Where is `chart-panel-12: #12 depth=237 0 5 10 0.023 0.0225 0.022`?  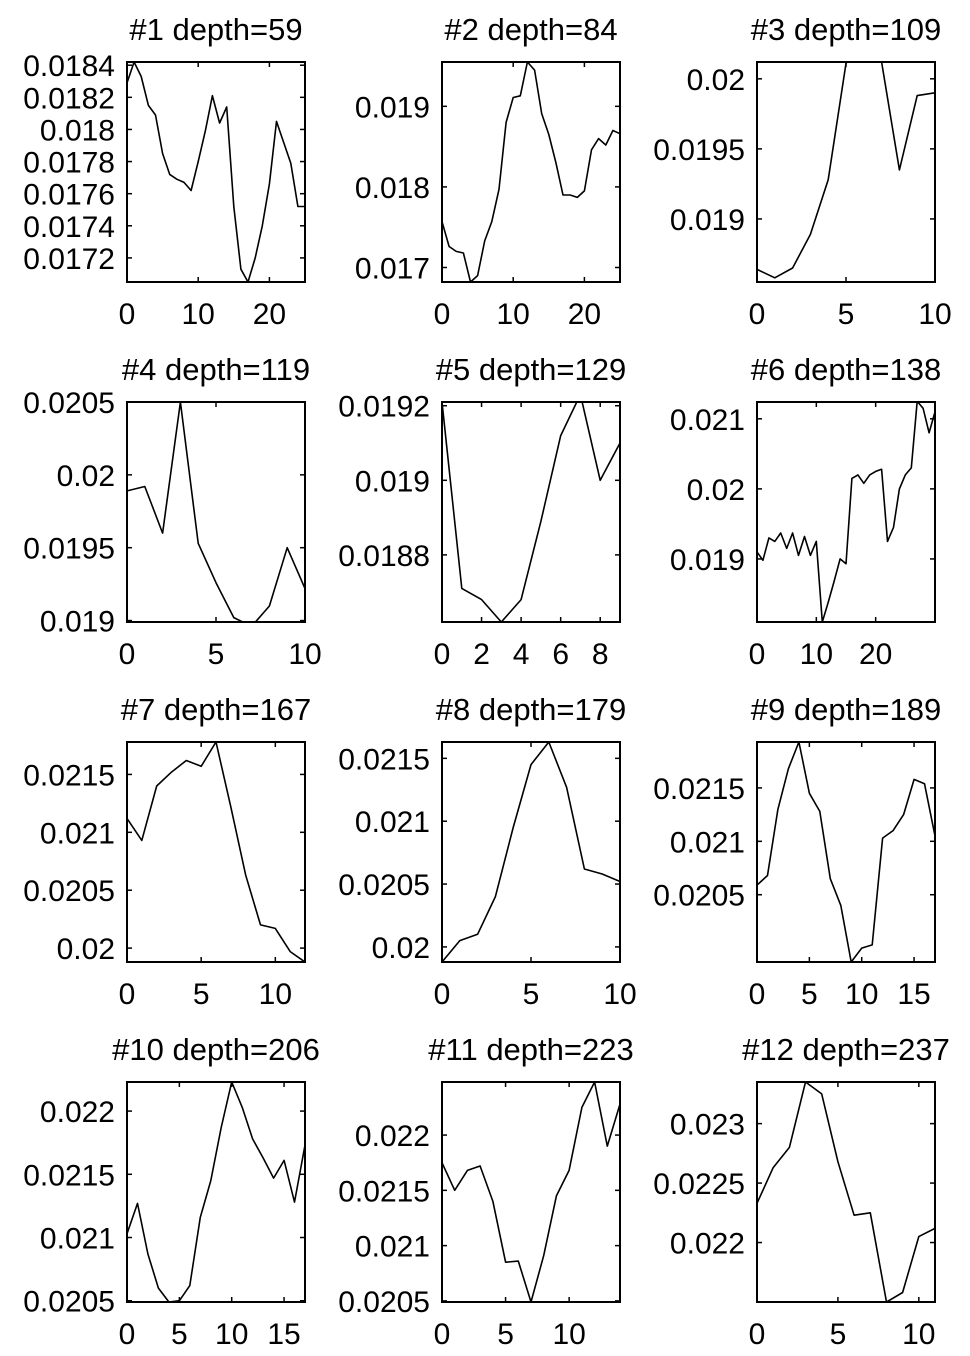
chart-panel-12: #12 depth=237 0 5 10 0.023 0.0225 0.022 is located at coordinates (801, 1191).